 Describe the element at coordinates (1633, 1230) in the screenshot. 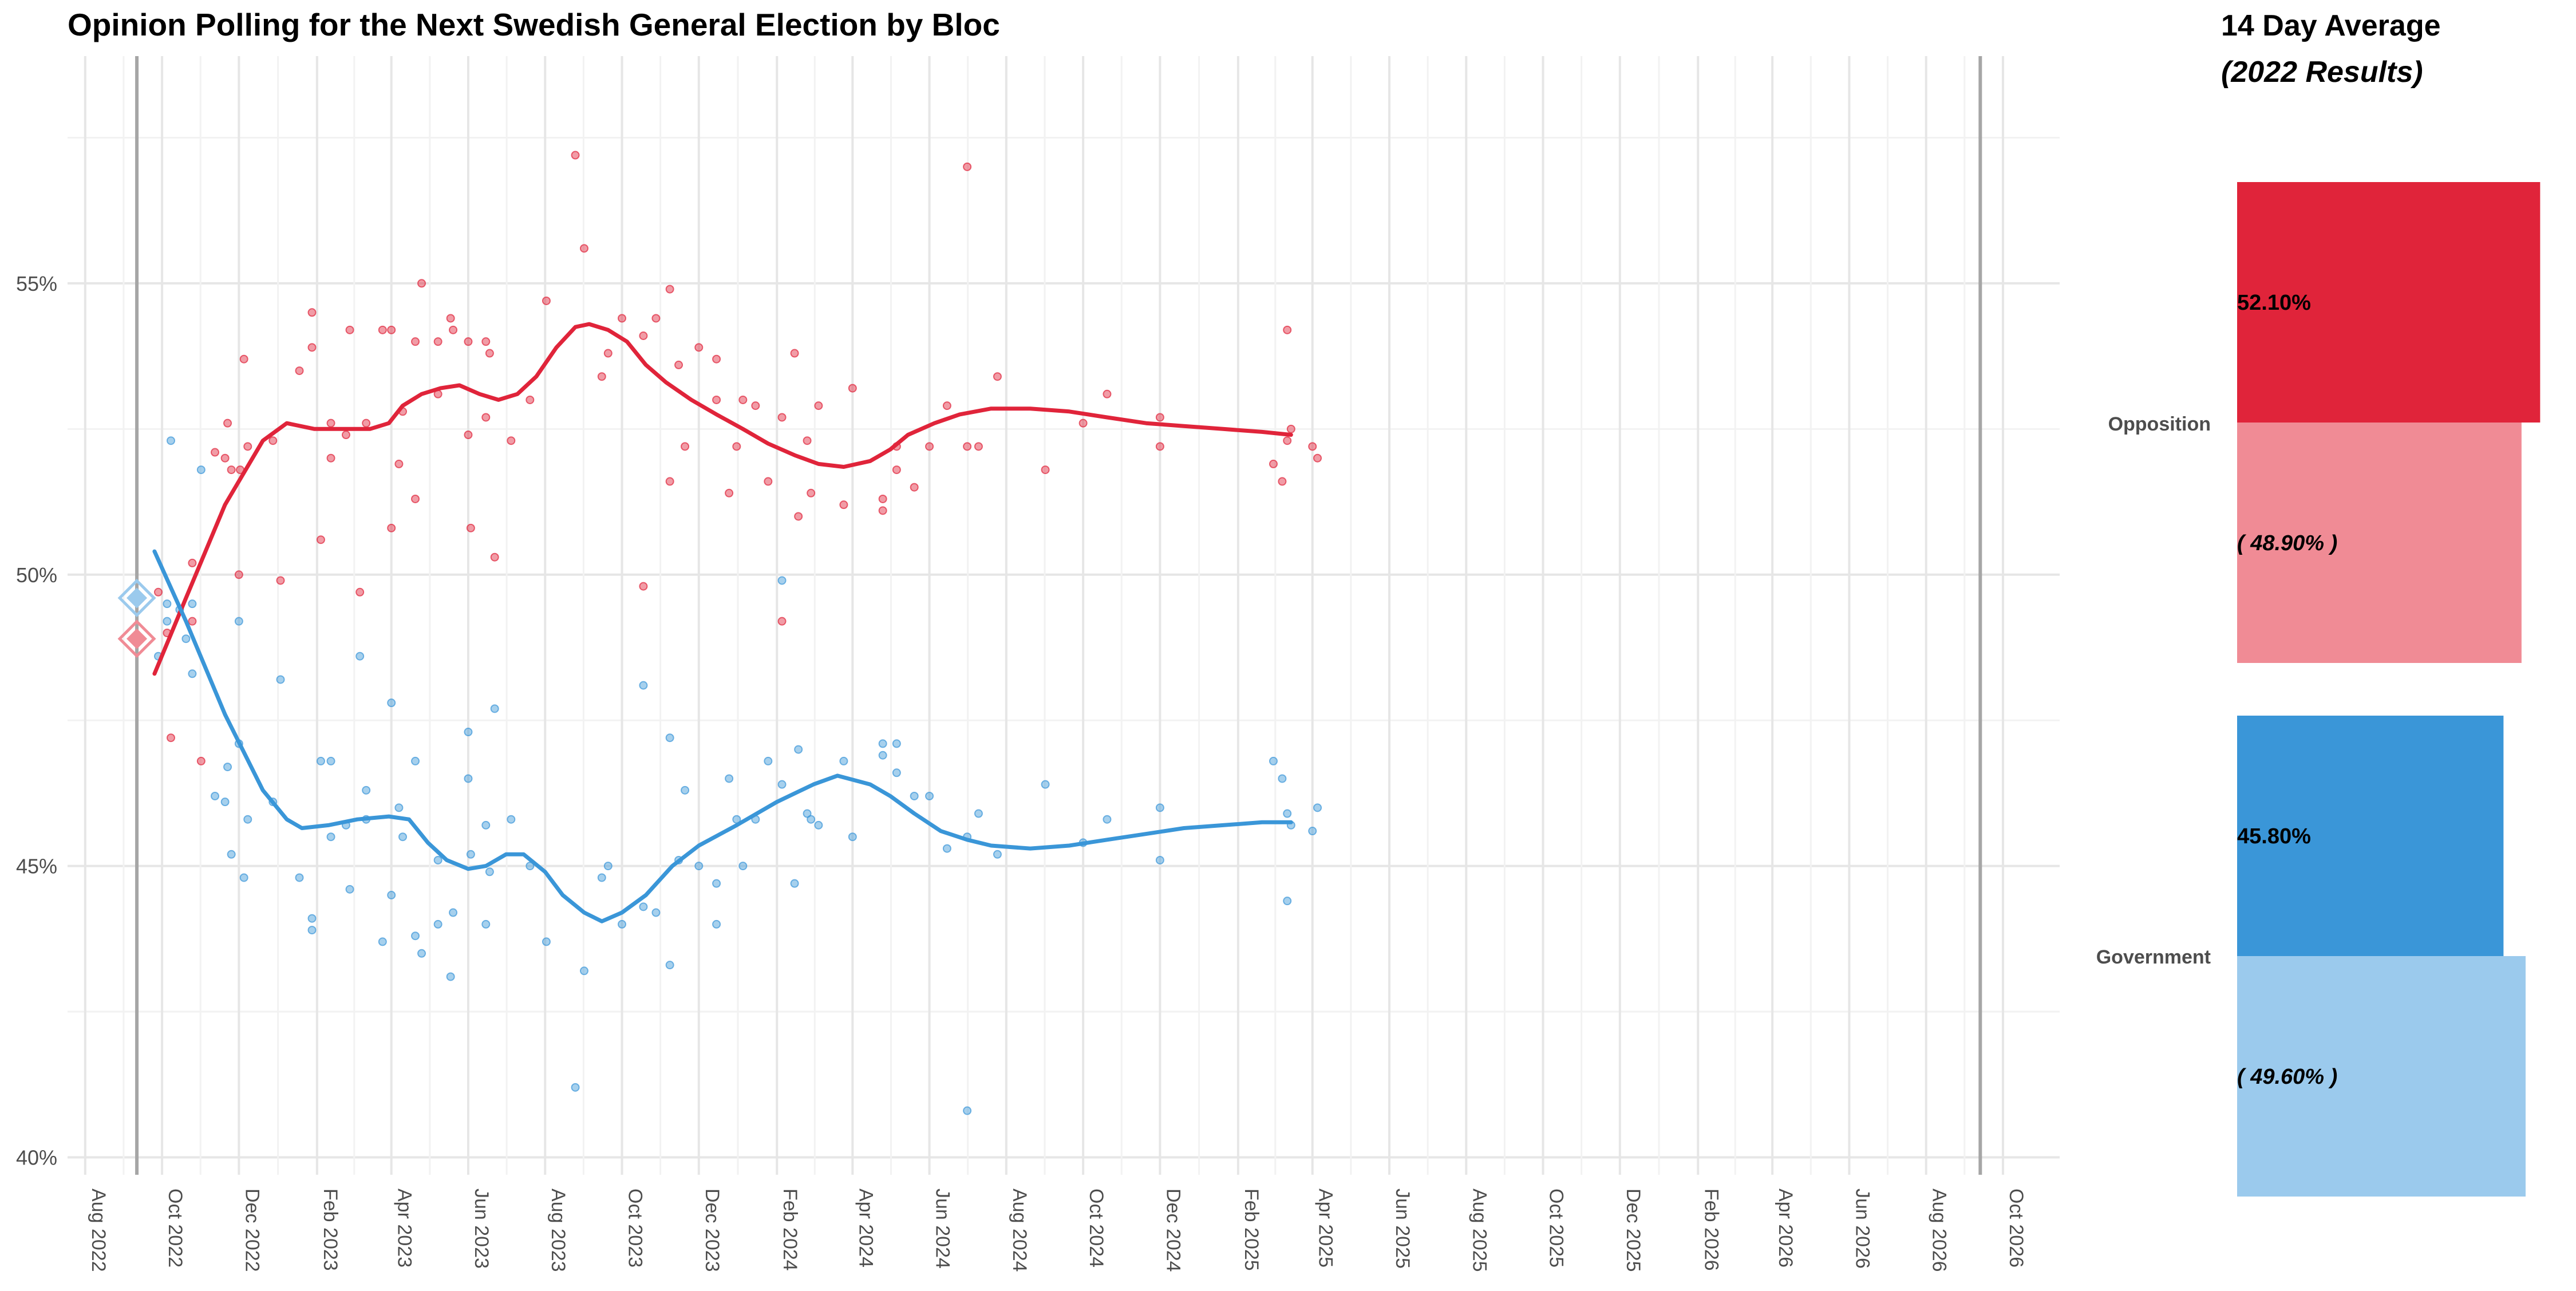

I see `x-tick-label: Dec 2025` at that location.